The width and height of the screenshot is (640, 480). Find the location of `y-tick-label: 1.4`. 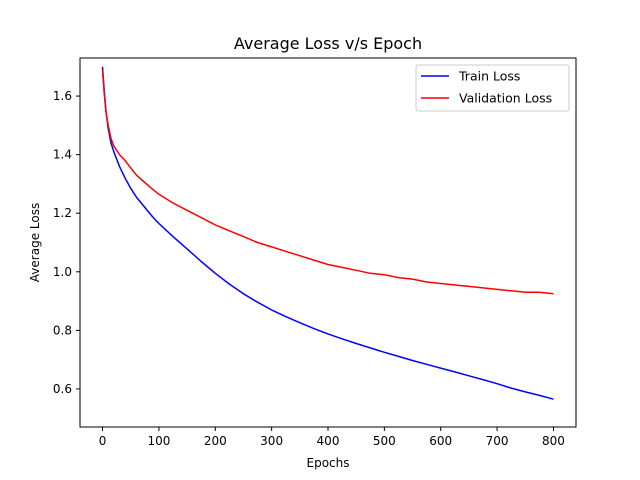

y-tick-label: 1.4 is located at coordinates (62, 155).